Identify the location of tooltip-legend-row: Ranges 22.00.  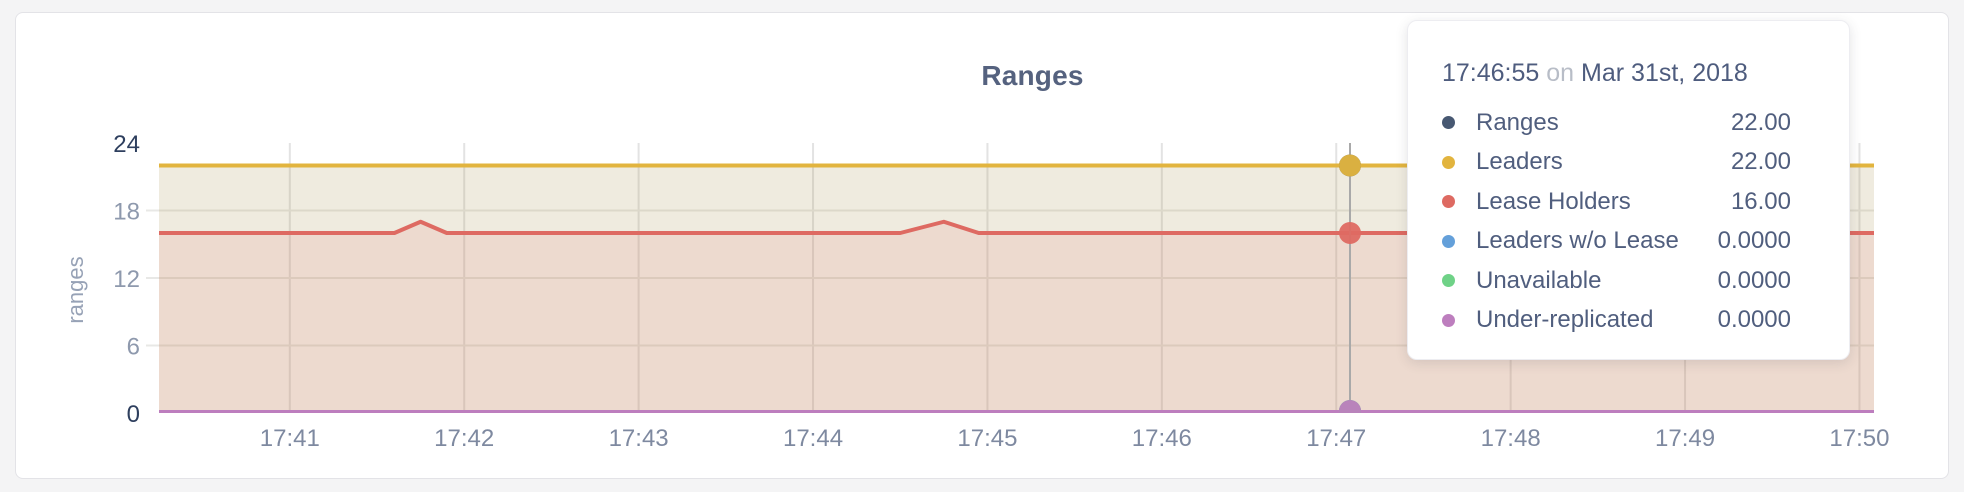
(1616, 123).